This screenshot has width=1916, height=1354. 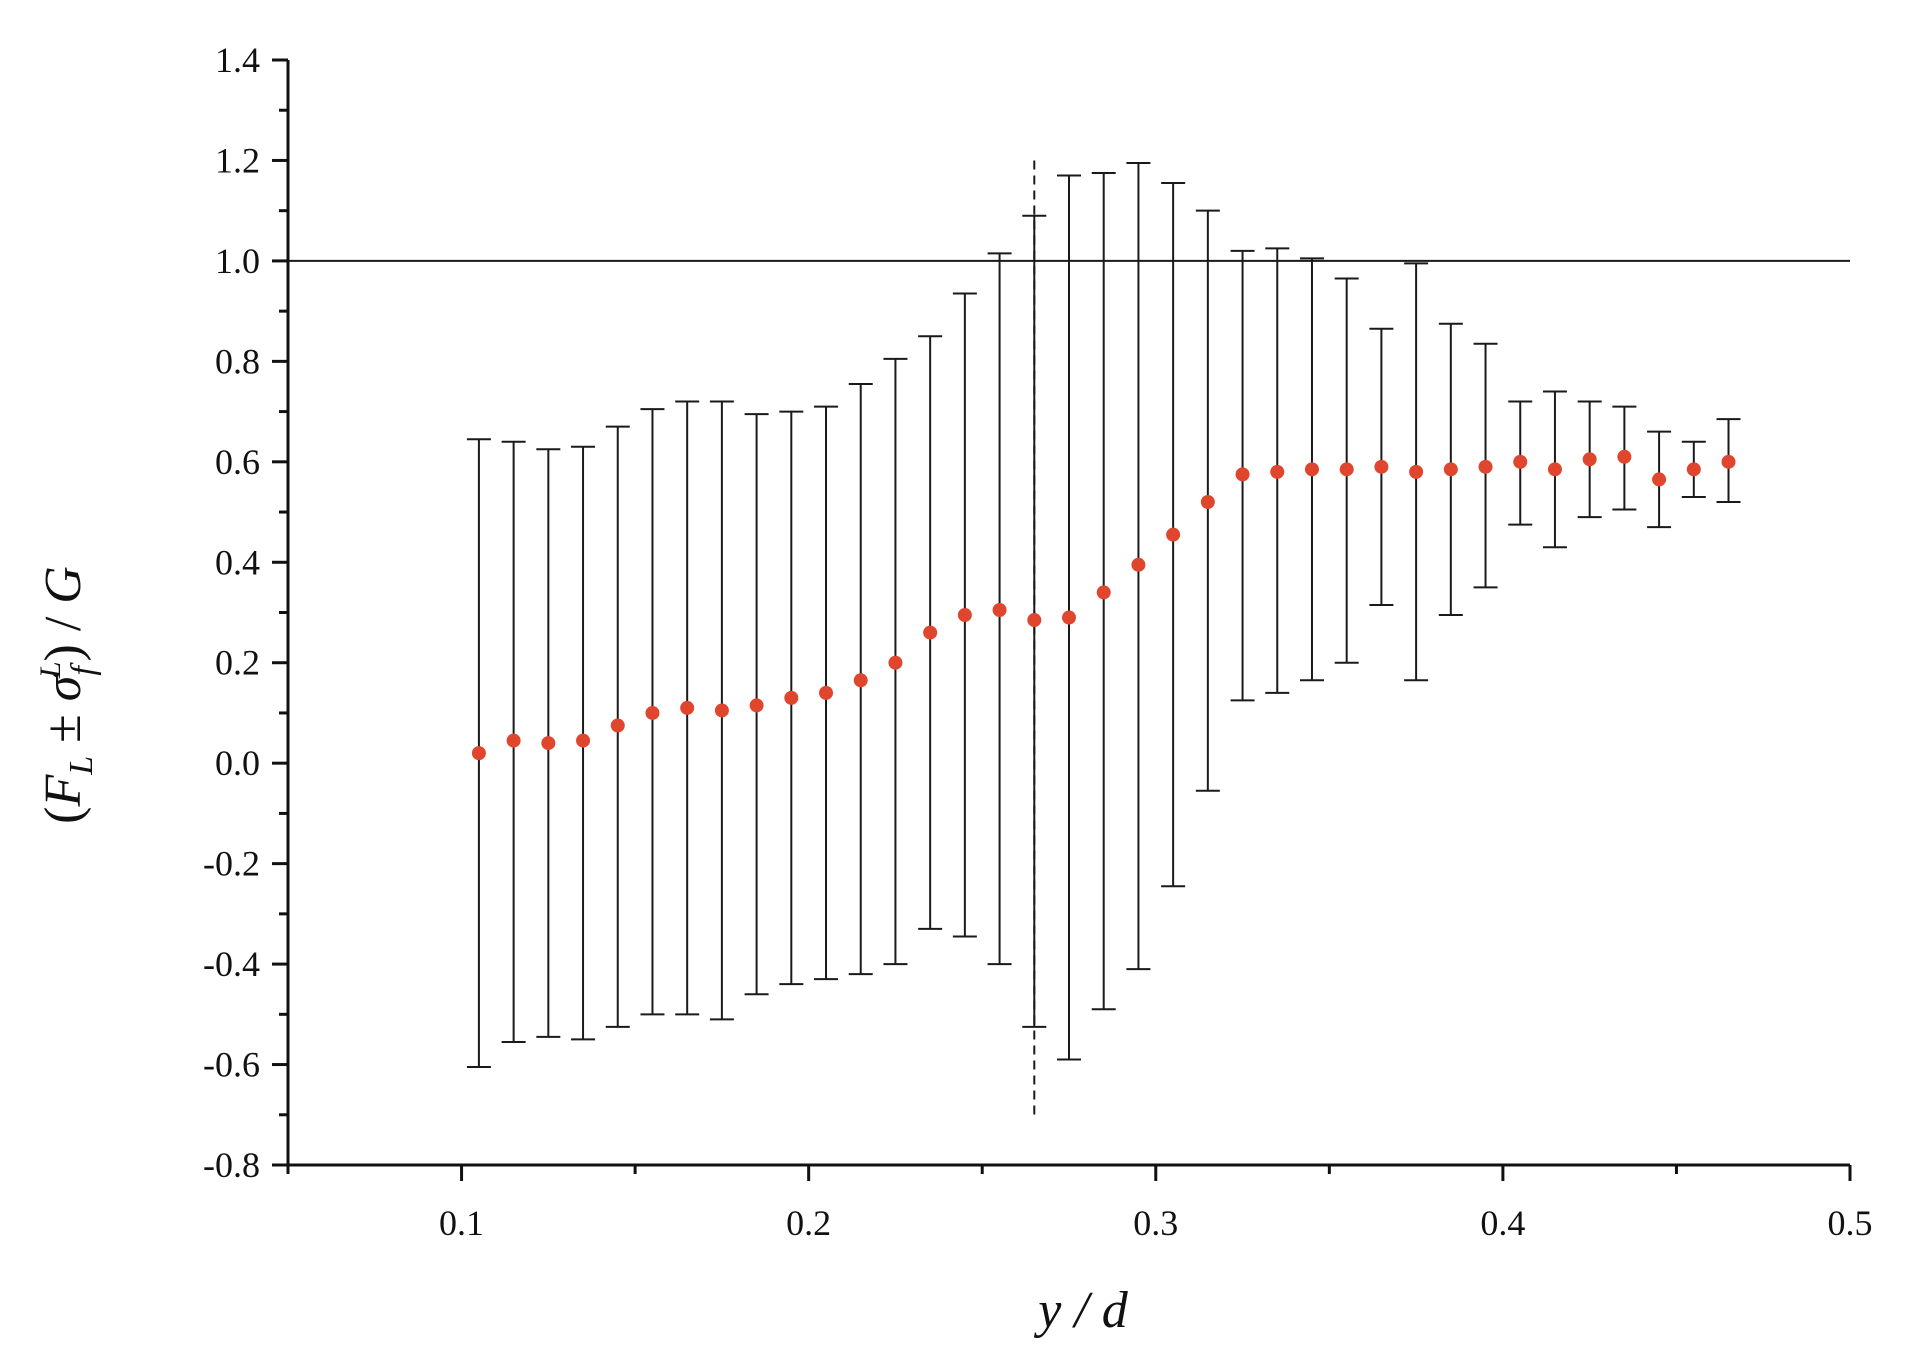 What do you see at coordinates (461, 1223) in the screenshot?
I see `x-tick-label: 0.1` at bounding box center [461, 1223].